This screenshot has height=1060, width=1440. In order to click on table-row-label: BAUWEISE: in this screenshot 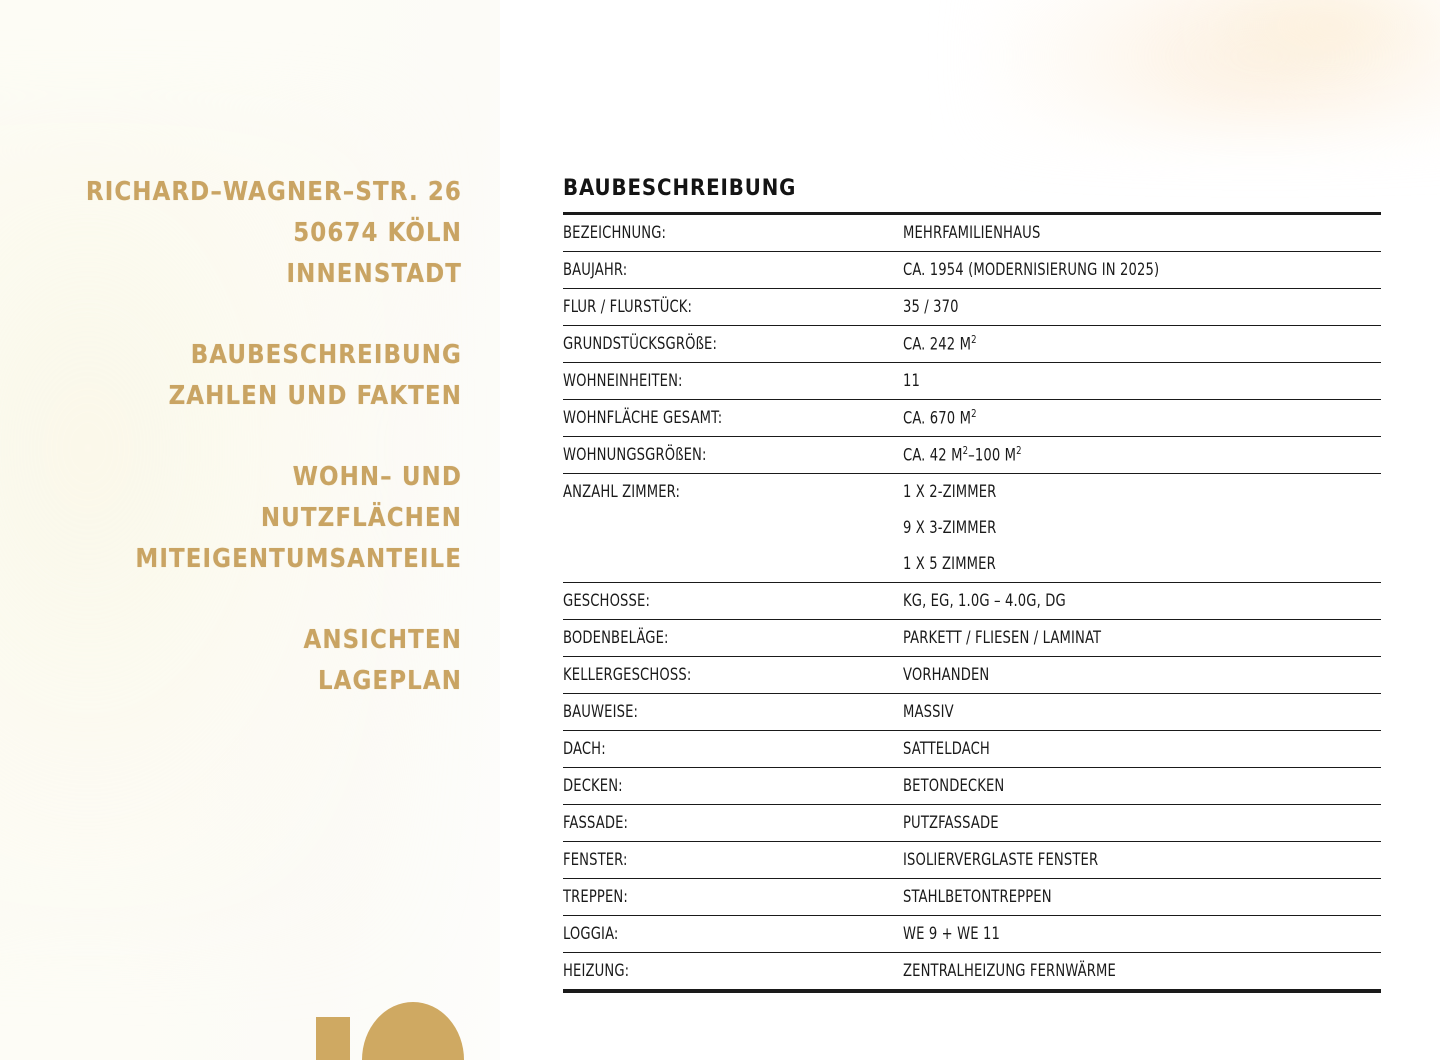, I will do `click(601, 712)`.